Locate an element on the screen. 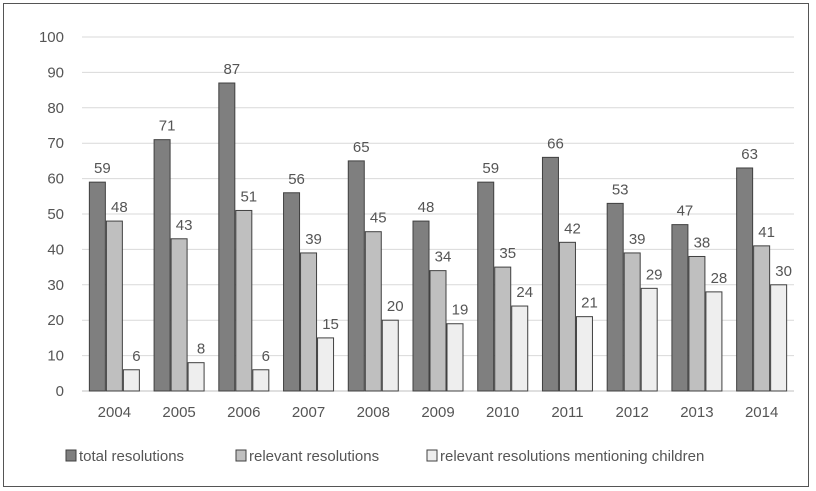 Image resolution: width=816 pixels, height=491 pixels. data-label: 24 is located at coordinates (524, 292).